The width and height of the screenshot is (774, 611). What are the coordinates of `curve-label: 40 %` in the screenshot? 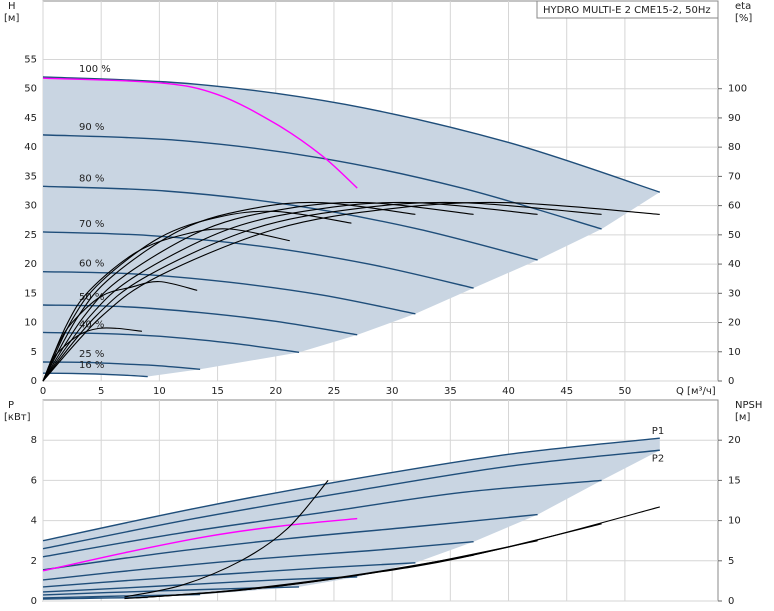 It's located at (91, 324).